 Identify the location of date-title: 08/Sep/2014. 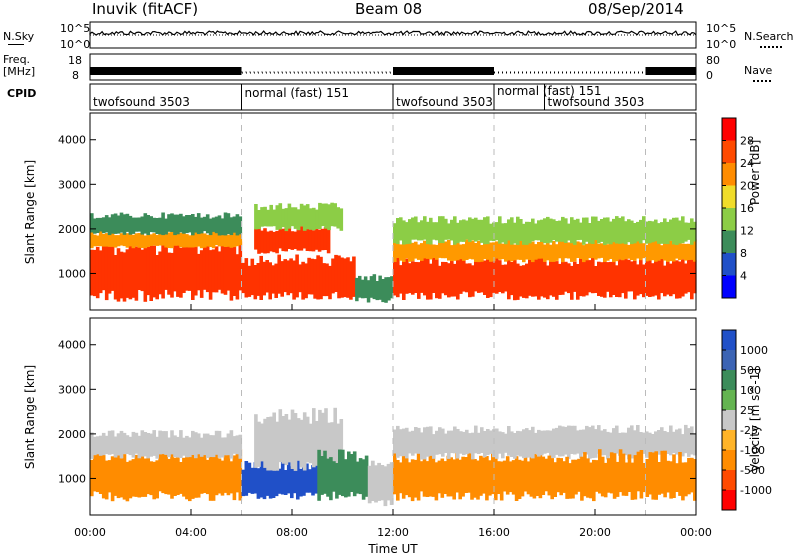
(636, 9).